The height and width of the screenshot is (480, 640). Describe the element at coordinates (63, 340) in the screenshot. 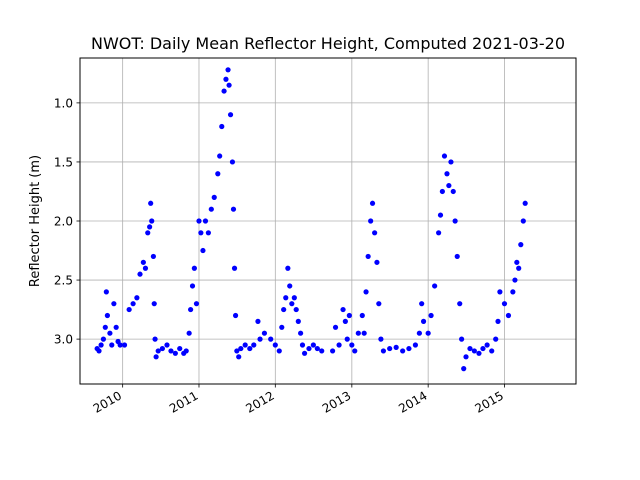

I see `y-tick-label: 3.0` at that location.